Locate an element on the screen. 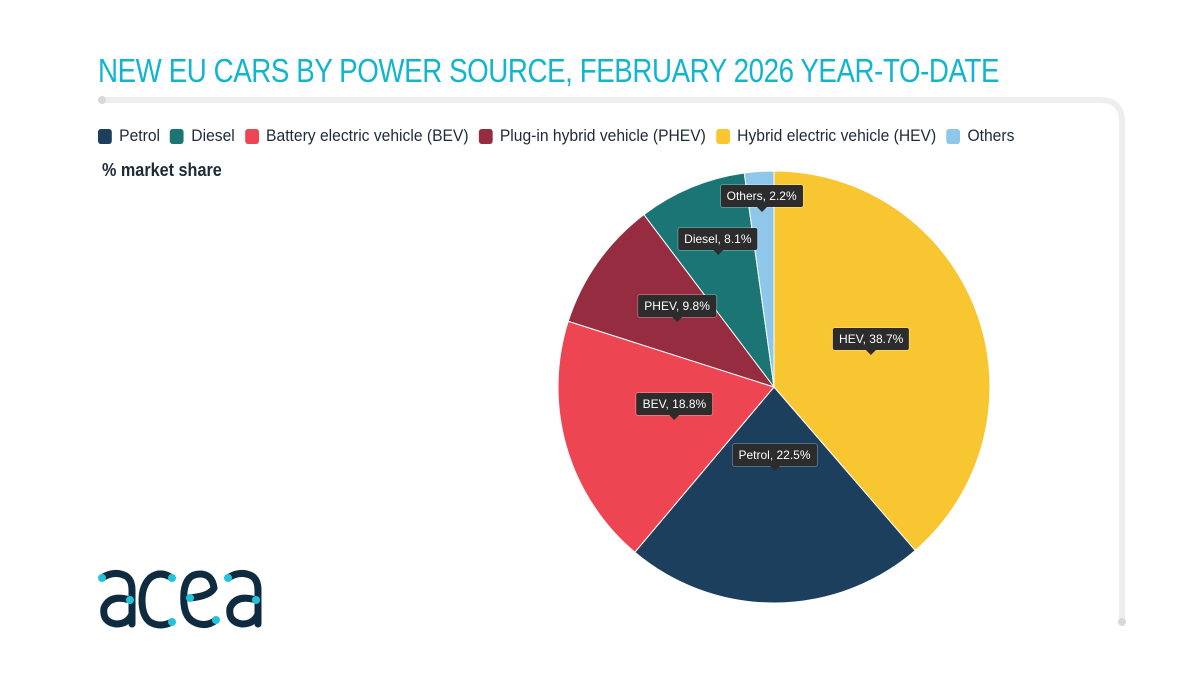  legend-item: Hybrid electric vehicle (HEV) is located at coordinates (826, 136).